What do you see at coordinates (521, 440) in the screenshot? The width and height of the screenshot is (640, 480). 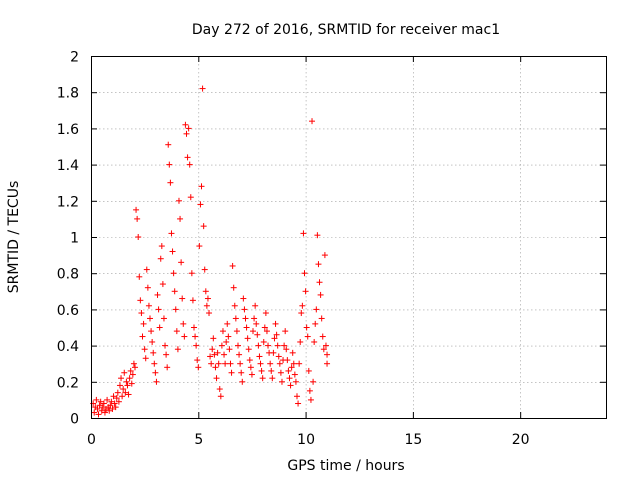 I see `x-tick-label: 20` at bounding box center [521, 440].